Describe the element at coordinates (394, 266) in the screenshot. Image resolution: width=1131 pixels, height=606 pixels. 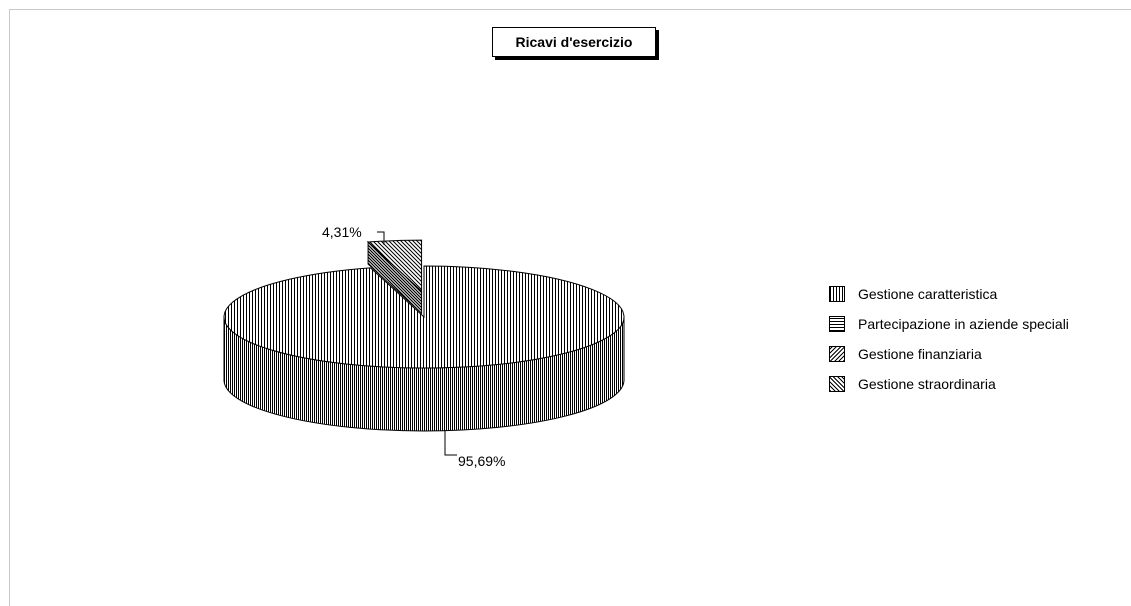
I see `pie-slice-gestione-straordinaria` at that location.